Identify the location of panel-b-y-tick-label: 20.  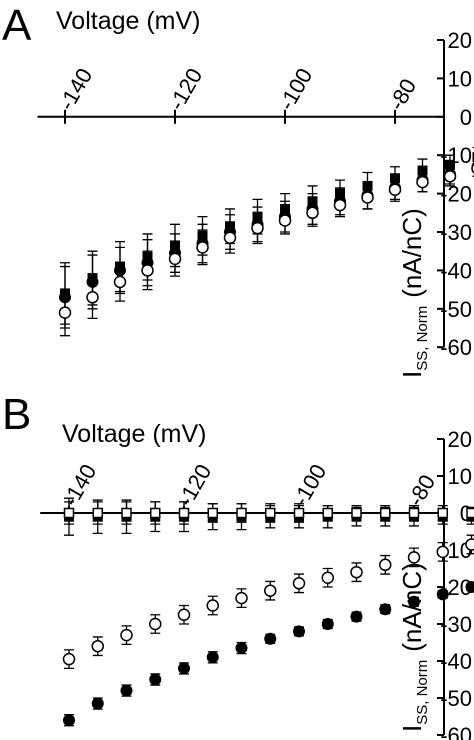
(460, 439).